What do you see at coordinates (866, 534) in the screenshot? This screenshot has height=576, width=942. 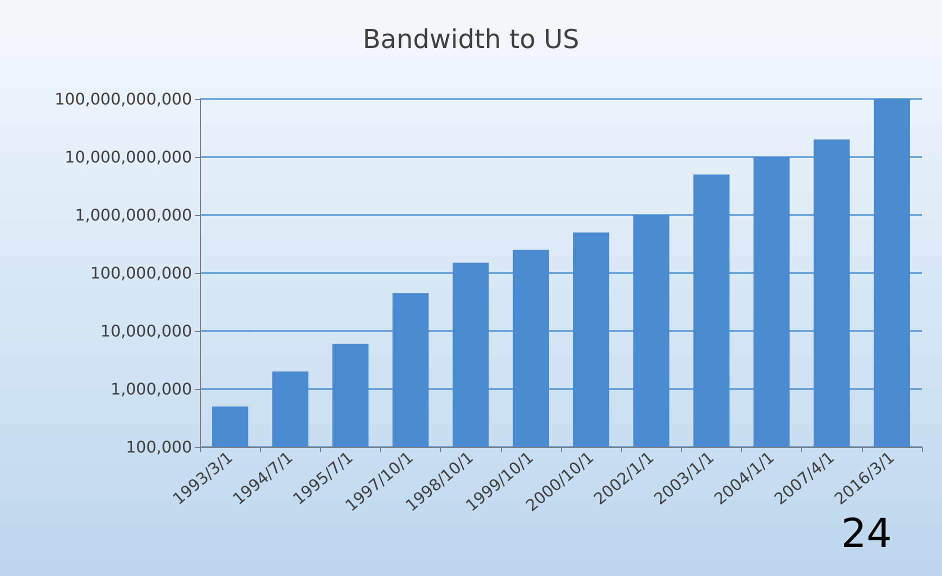 I see `text: 24` at bounding box center [866, 534].